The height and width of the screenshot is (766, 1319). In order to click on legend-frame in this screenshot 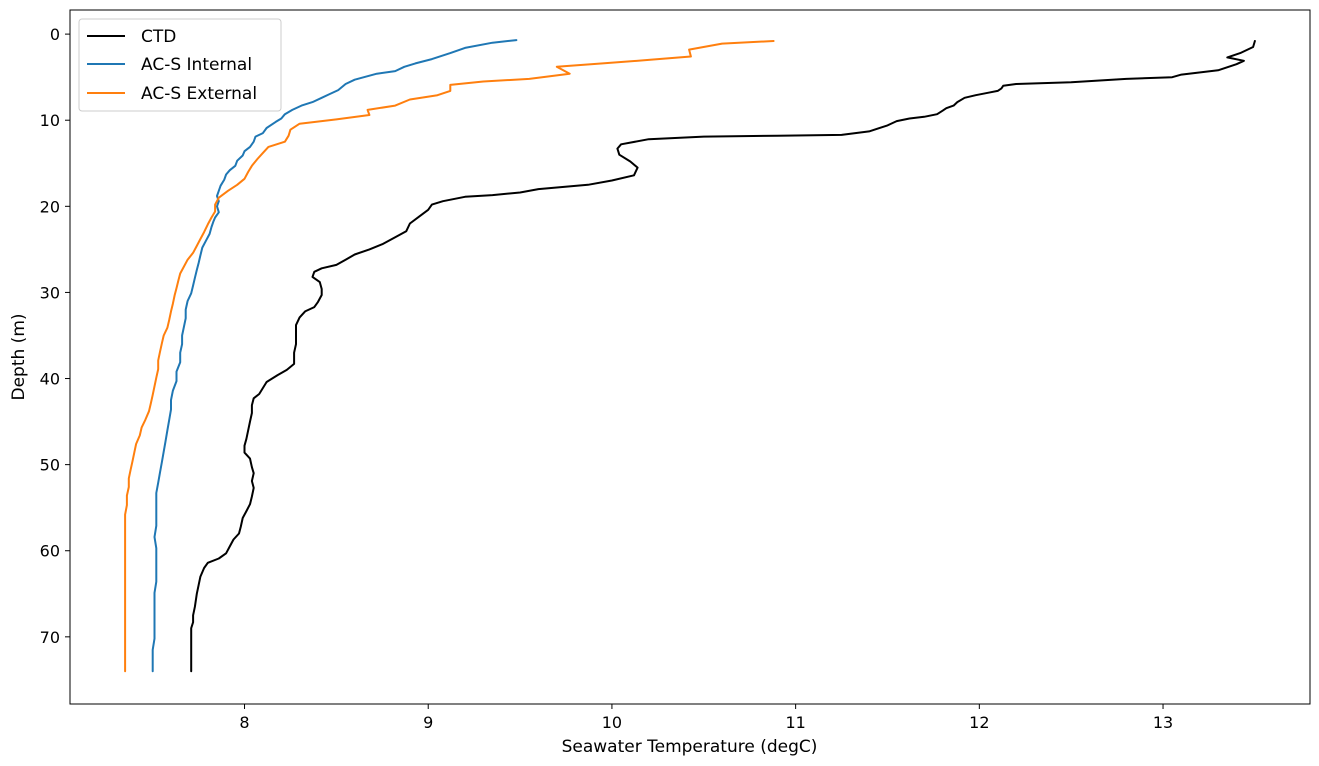, I will do `click(180, 65)`.